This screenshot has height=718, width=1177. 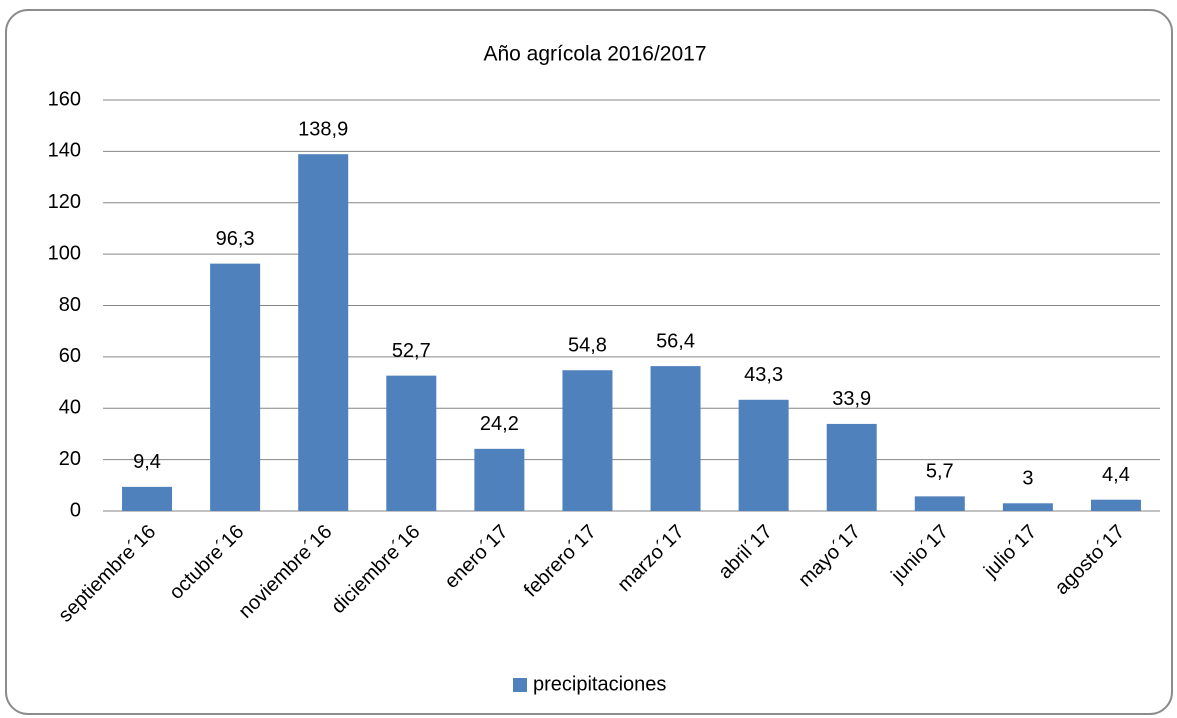 What do you see at coordinates (587, 346) in the screenshot?
I see `data-label: 54,8` at bounding box center [587, 346].